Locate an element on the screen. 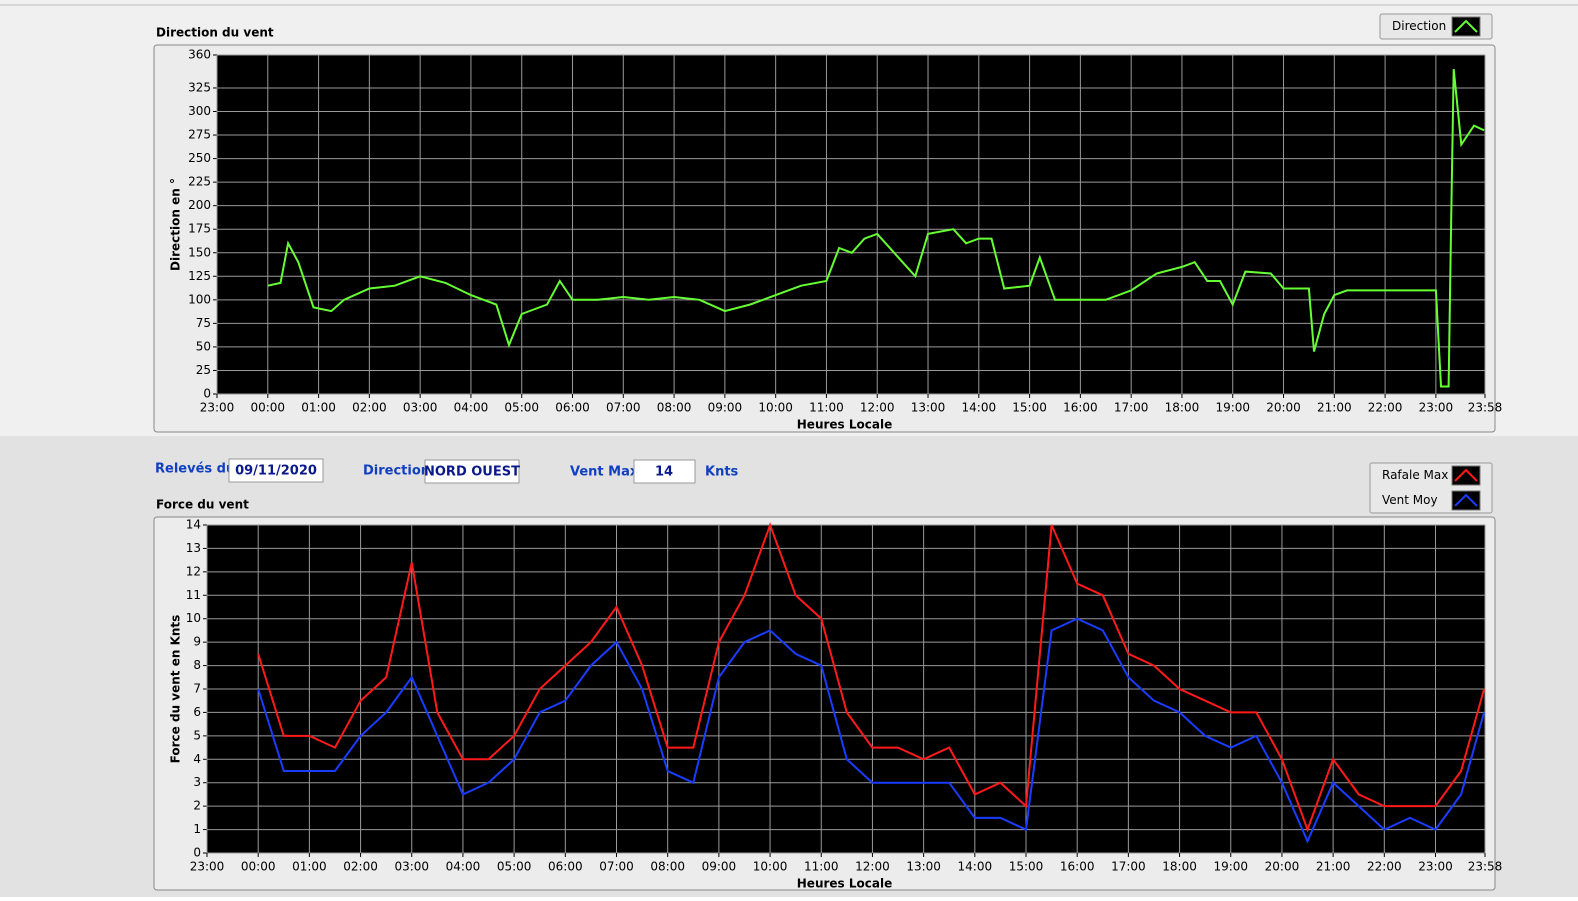  y-tick-label: 250 is located at coordinates (199, 158).